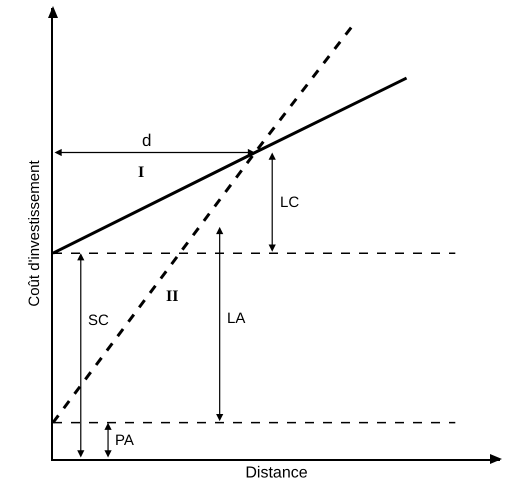 This screenshot has width=506, height=489. I want to click on x-axis-title: Distance, so click(276, 473).